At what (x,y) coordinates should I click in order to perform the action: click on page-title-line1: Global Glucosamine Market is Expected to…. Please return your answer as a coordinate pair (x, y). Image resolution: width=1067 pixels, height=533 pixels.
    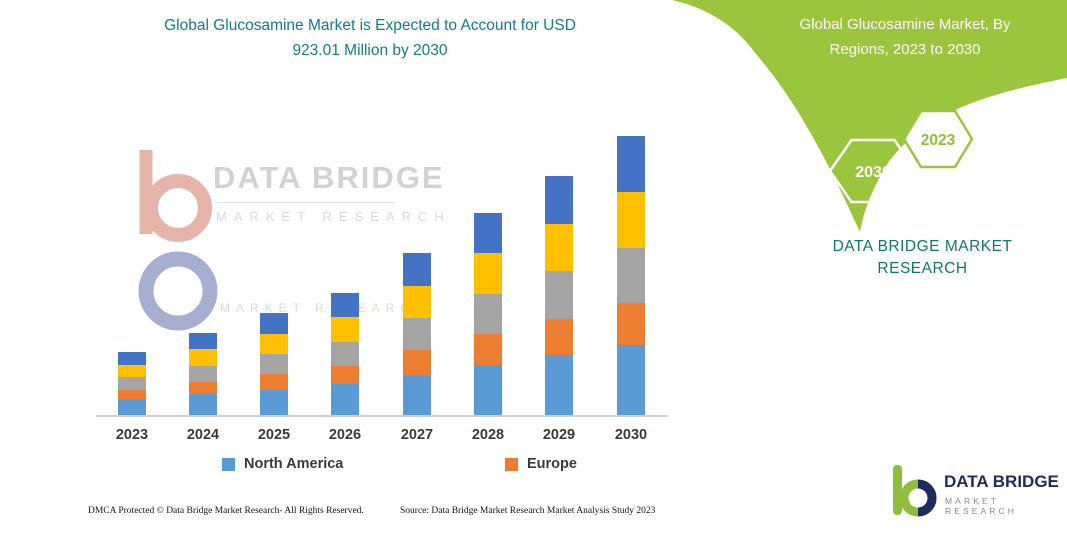
    Looking at the image, I should click on (370, 25).